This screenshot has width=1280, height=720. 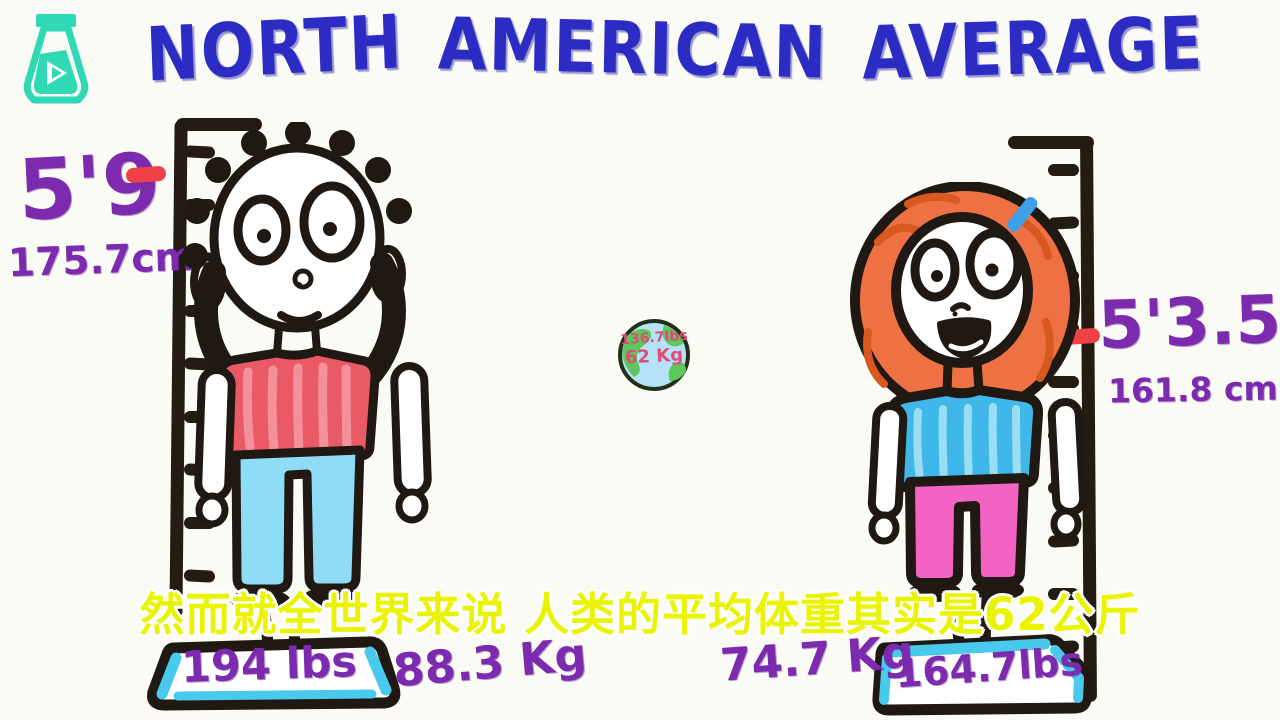 I want to click on world-weight-kg: 62 Kg, so click(x=654, y=356).